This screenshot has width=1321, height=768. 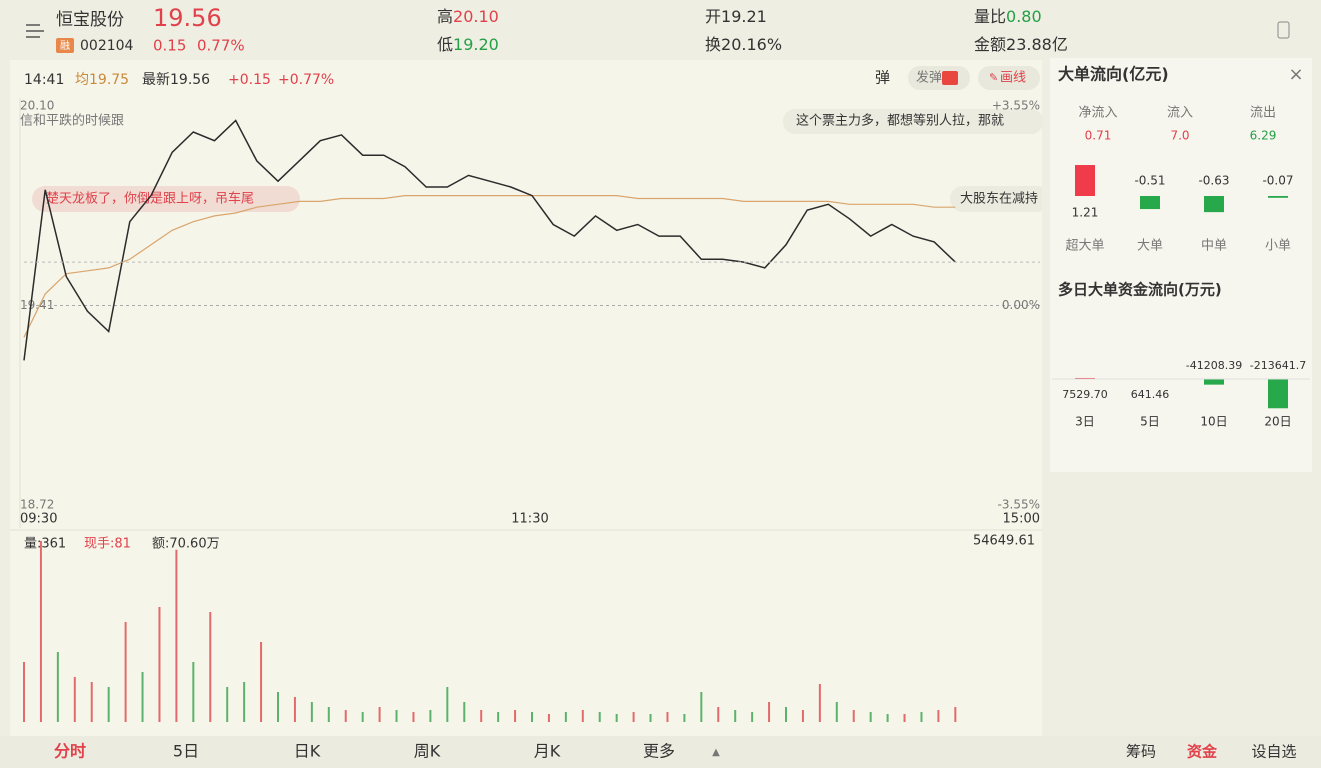 What do you see at coordinates (476, 44) in the screenshot?
I see `stat-value: 19.20` at bounding box center [476, 44].